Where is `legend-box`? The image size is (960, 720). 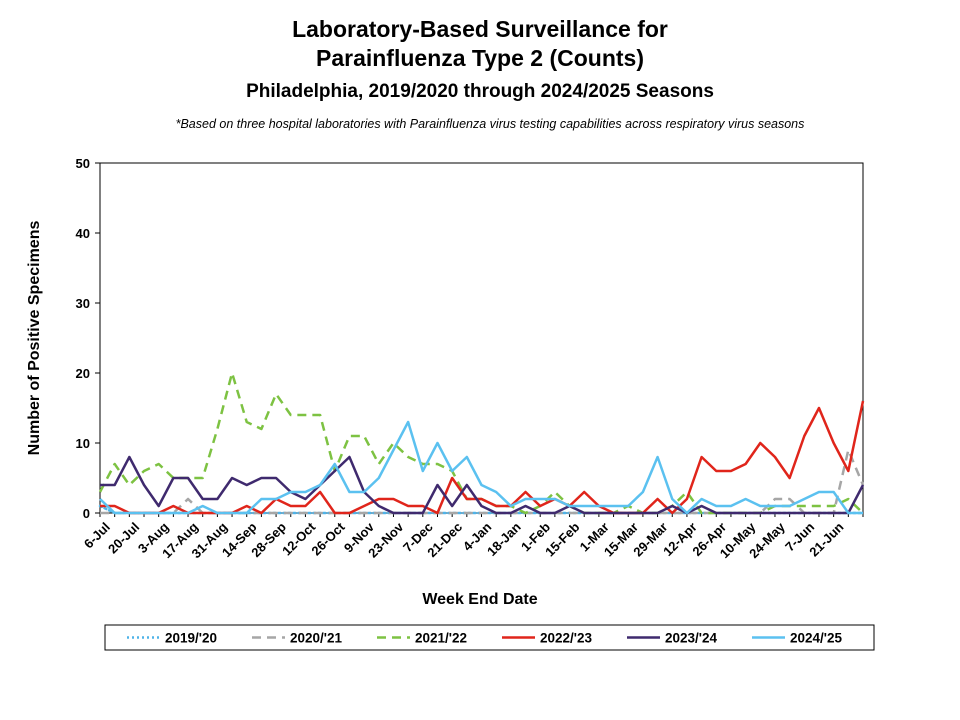 legend-box is located at coordinates (489, 637).